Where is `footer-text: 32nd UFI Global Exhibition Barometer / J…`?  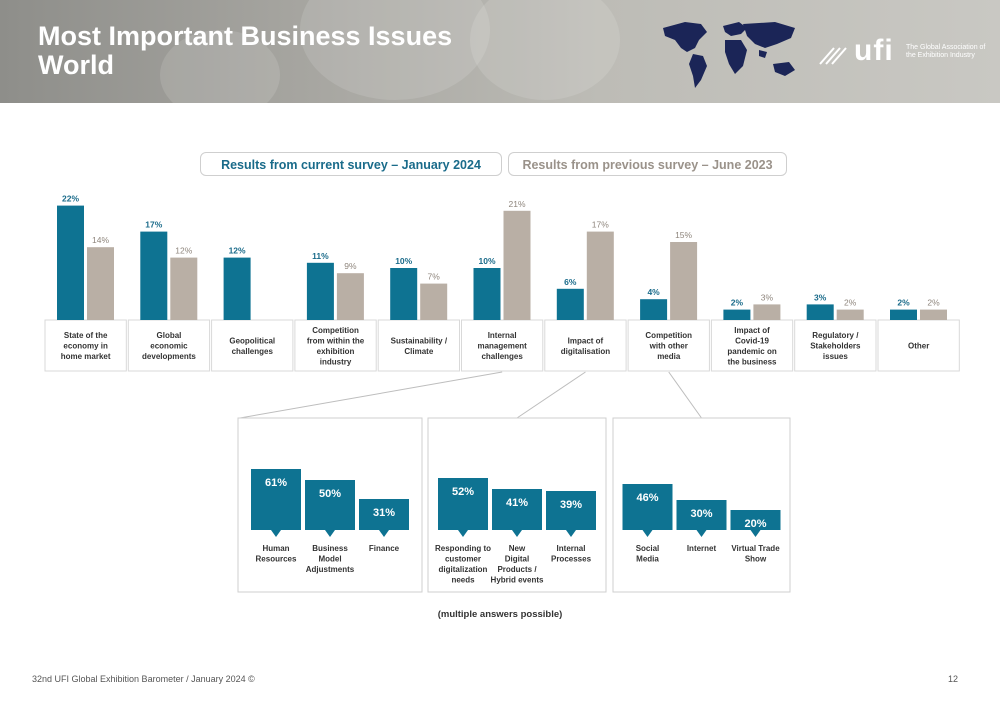
footer-text: 32nd UFI Global Exhibition Barometer / J… is located at coordinates (143, 679).